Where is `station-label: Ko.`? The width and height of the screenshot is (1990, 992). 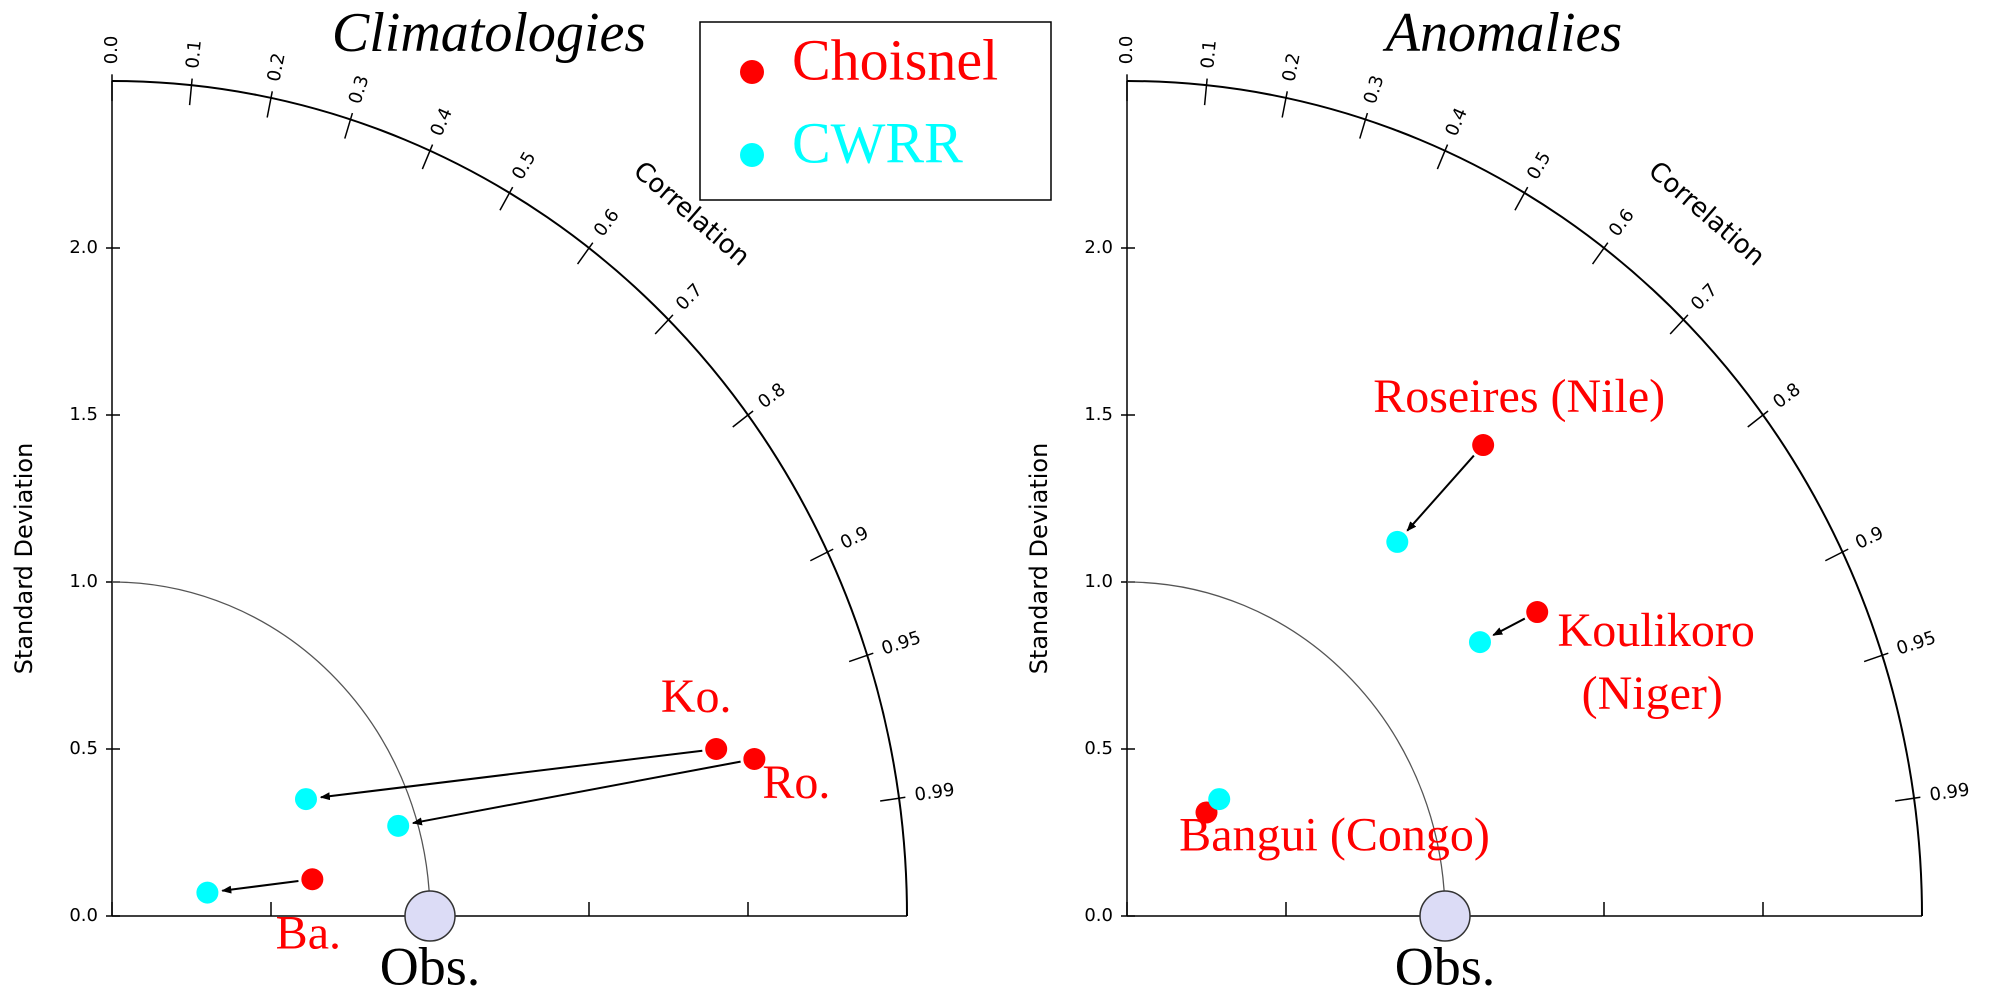 station-label: Ko. is located at coordinates (696, 696).